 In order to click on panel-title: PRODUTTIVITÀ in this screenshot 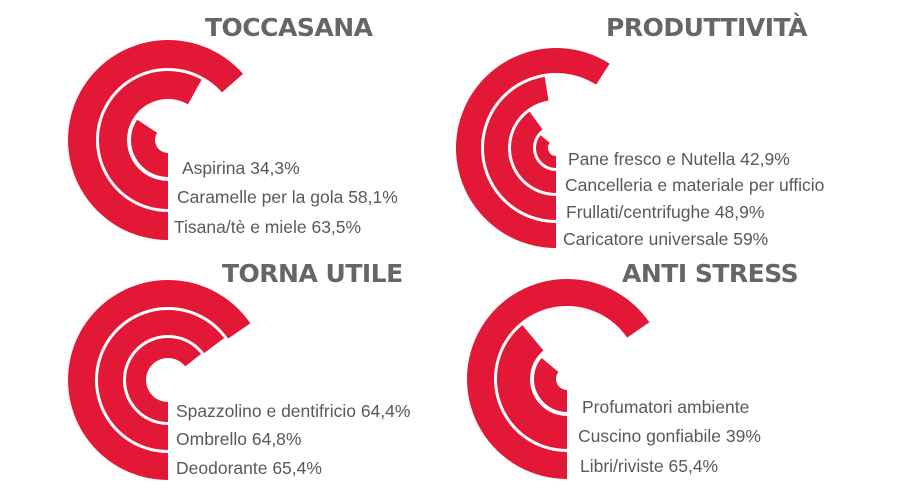, I will do `click(706, 27)`.